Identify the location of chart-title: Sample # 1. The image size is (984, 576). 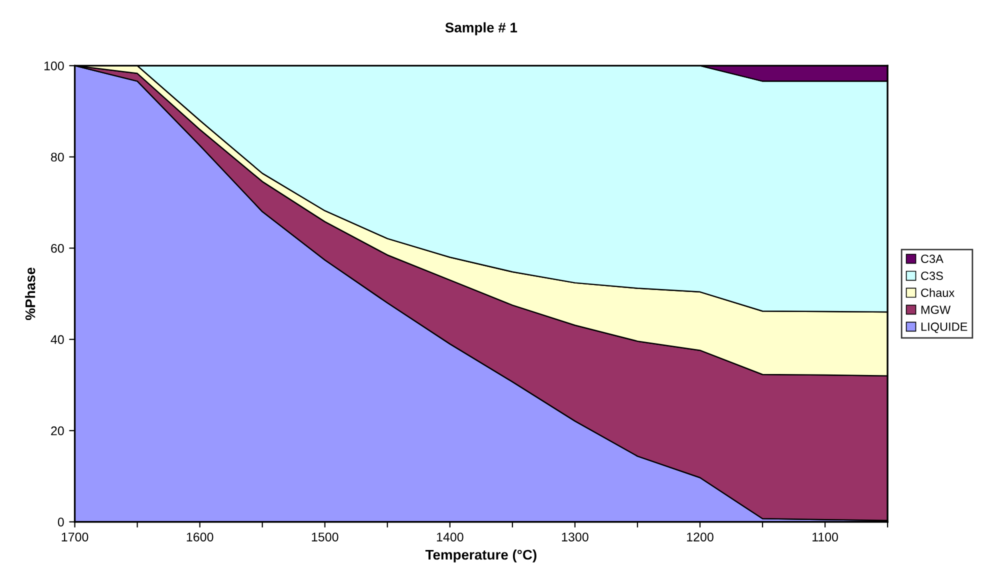
(481, 29).